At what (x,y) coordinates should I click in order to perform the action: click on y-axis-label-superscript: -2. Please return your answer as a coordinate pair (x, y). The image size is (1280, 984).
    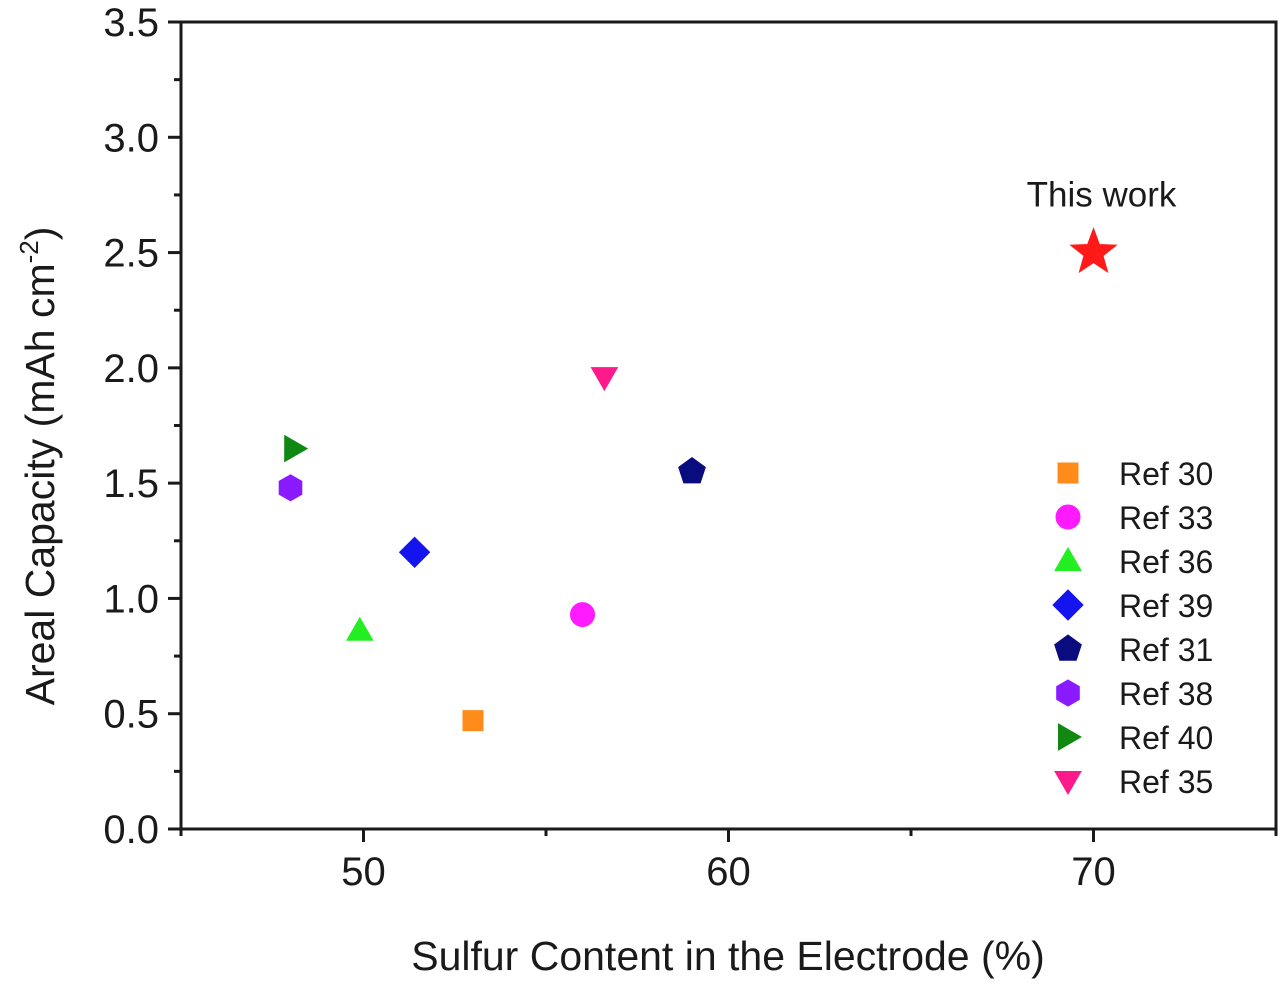
    Looking at the image, I should click on (29, 251).